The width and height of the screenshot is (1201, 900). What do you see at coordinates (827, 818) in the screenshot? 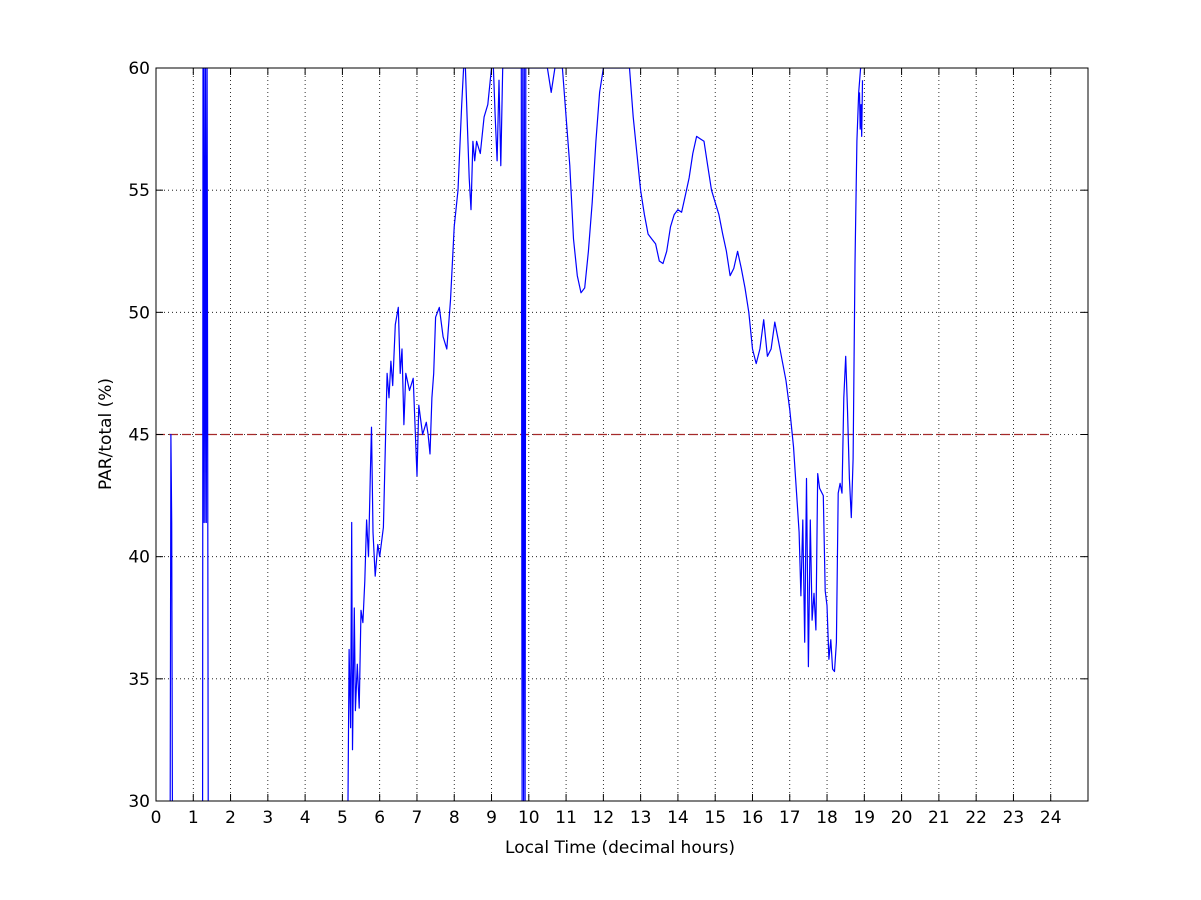
I see `x-tick-label: 18` at bounding box center [827, 818].